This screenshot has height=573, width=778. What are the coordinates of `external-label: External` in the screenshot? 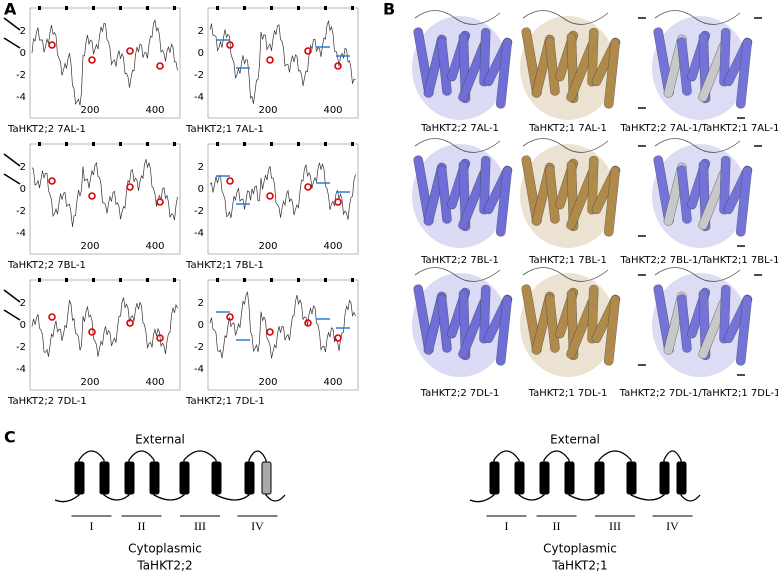 It's located at (160, 440).